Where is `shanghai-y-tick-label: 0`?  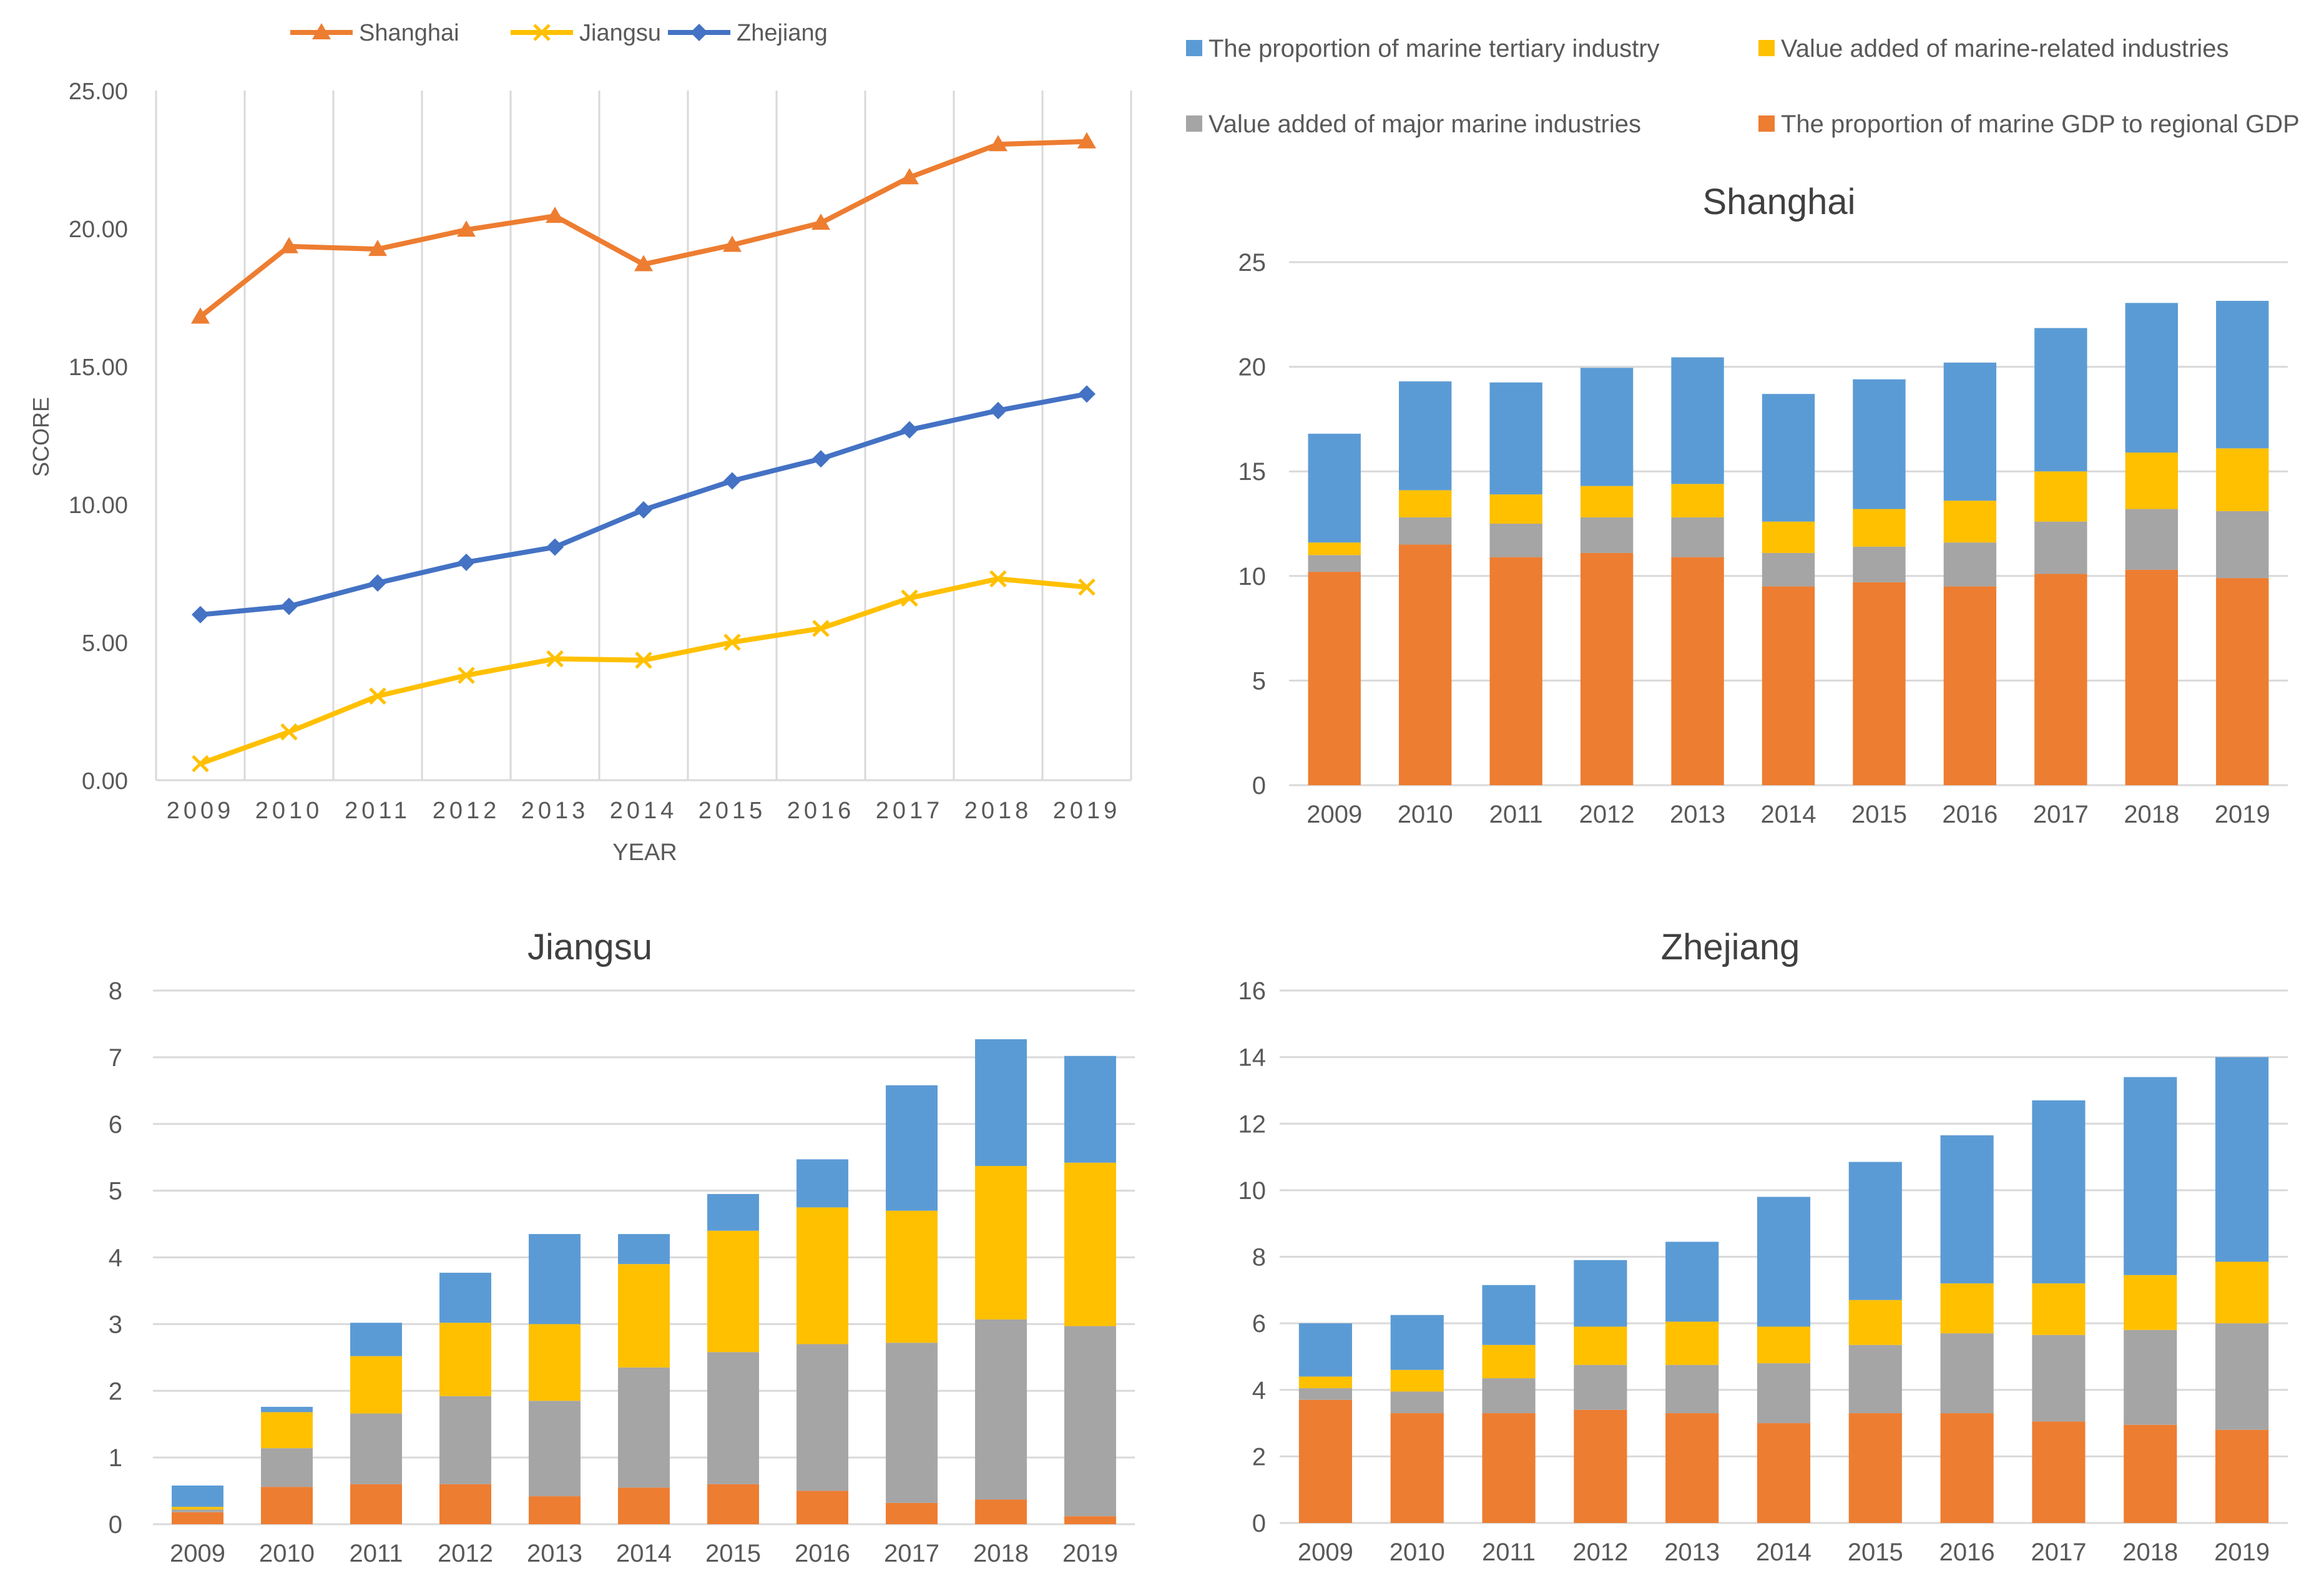
shanghai-y-tick-label: 0 is located at coordinates (1259, 786).